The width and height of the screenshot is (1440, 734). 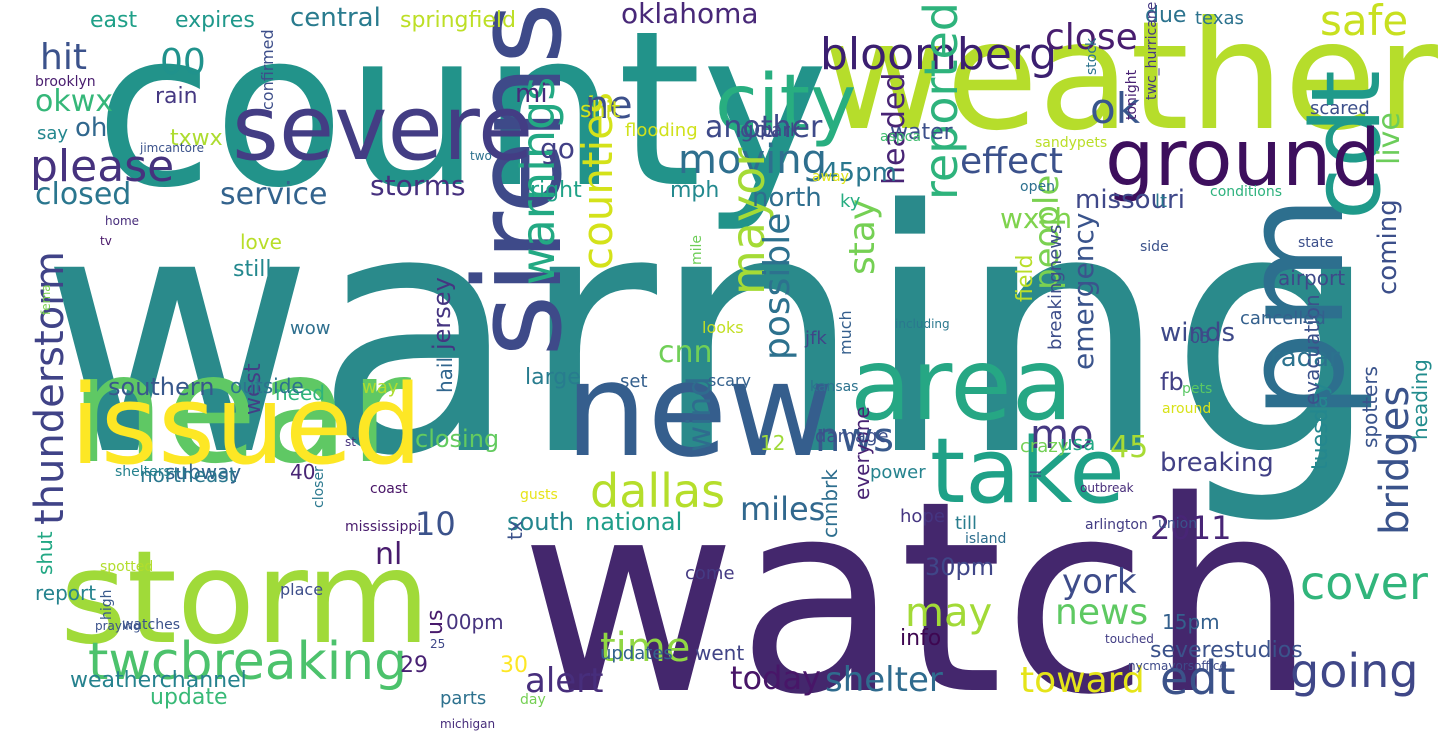 What do you see at coordinates (816, 338) in the screenshot?
I see `word-jfk: jfk` at bounding box center [816, 338].